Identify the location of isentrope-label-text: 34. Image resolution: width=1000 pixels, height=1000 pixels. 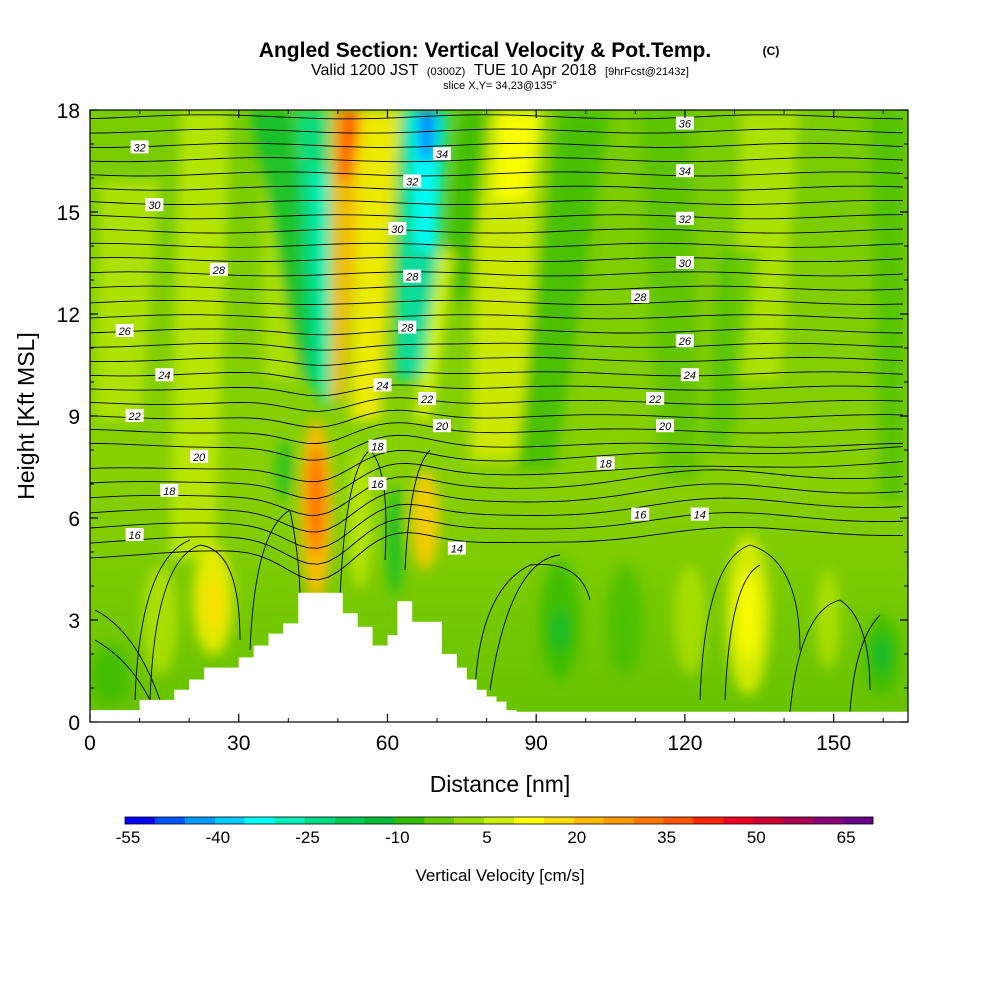
(442, 155).